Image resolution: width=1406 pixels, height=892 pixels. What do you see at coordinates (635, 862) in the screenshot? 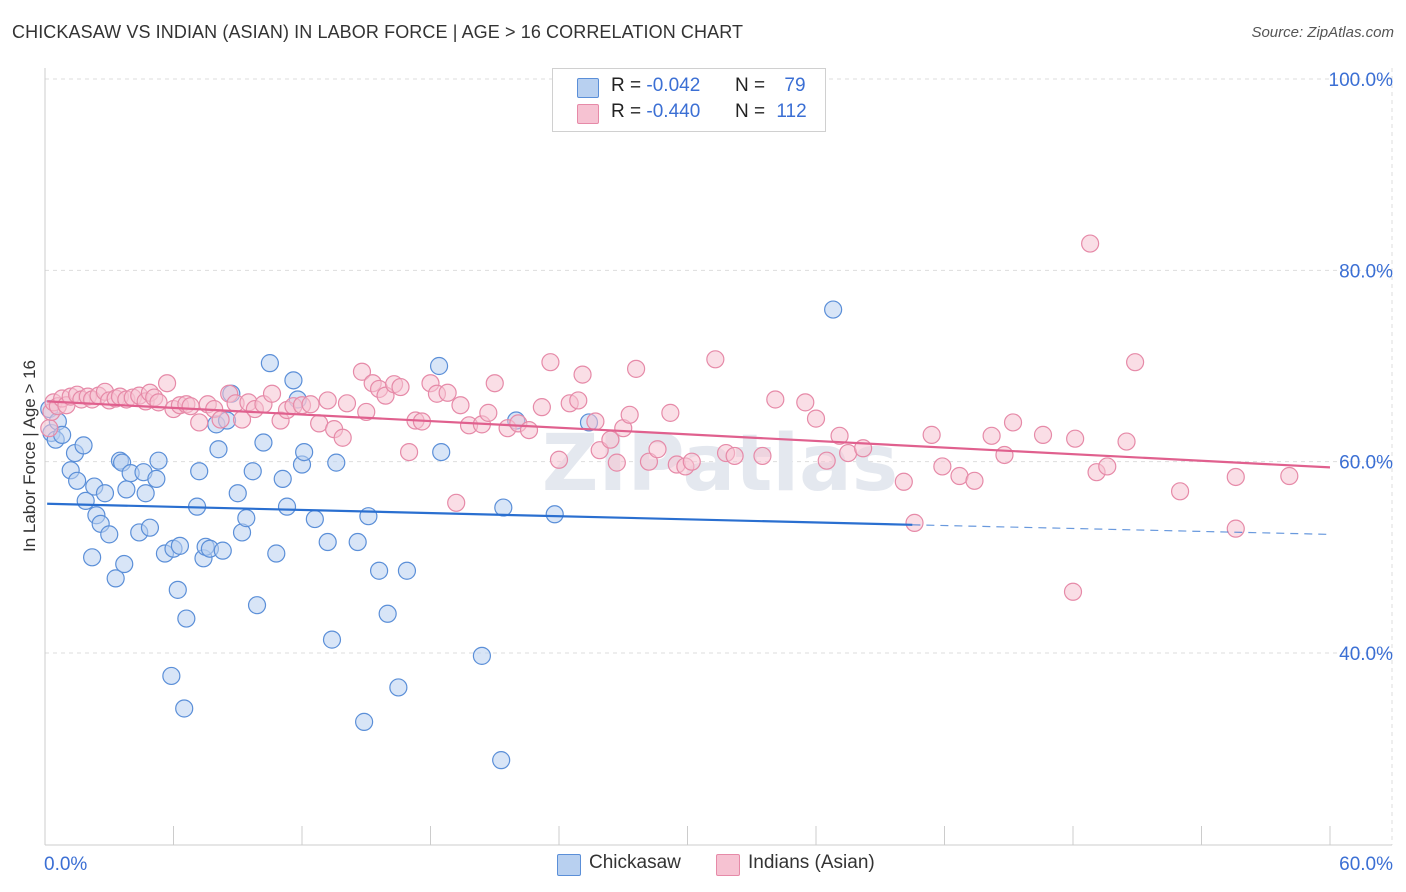
I see `legend-label-chickasaw: Chickasaw` at bounding box center [635, 862].